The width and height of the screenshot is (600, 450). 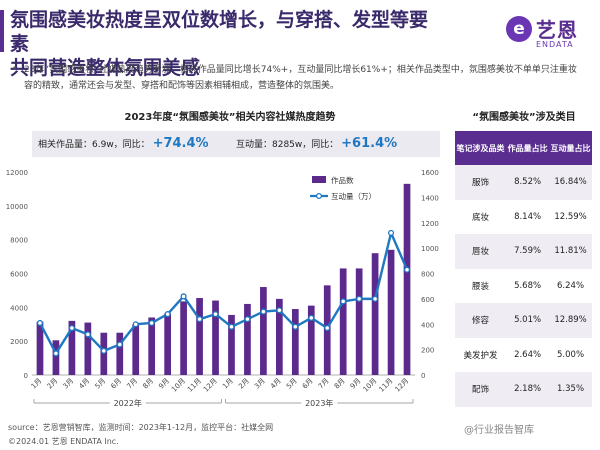 I want to click on legend-bar-label: 作品数, so click(x=342, y=180).